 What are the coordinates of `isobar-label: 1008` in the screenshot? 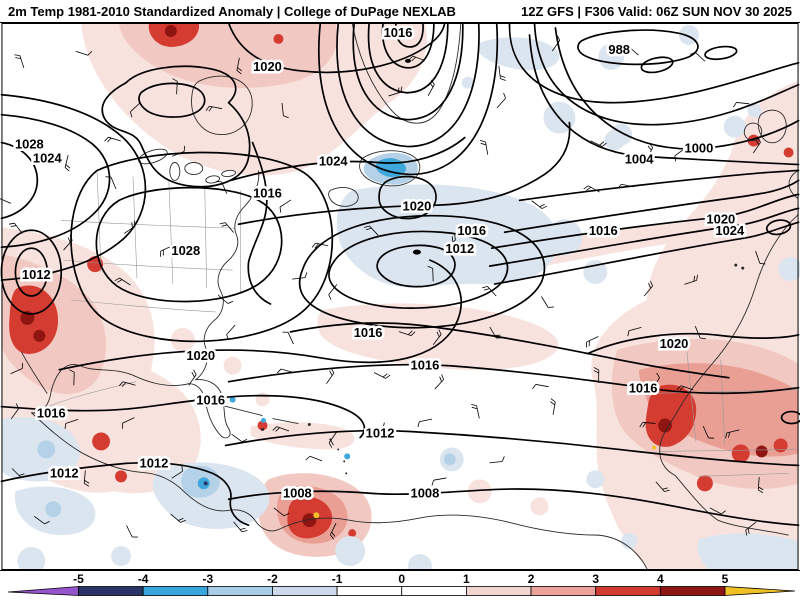 It's located at (297, 492).